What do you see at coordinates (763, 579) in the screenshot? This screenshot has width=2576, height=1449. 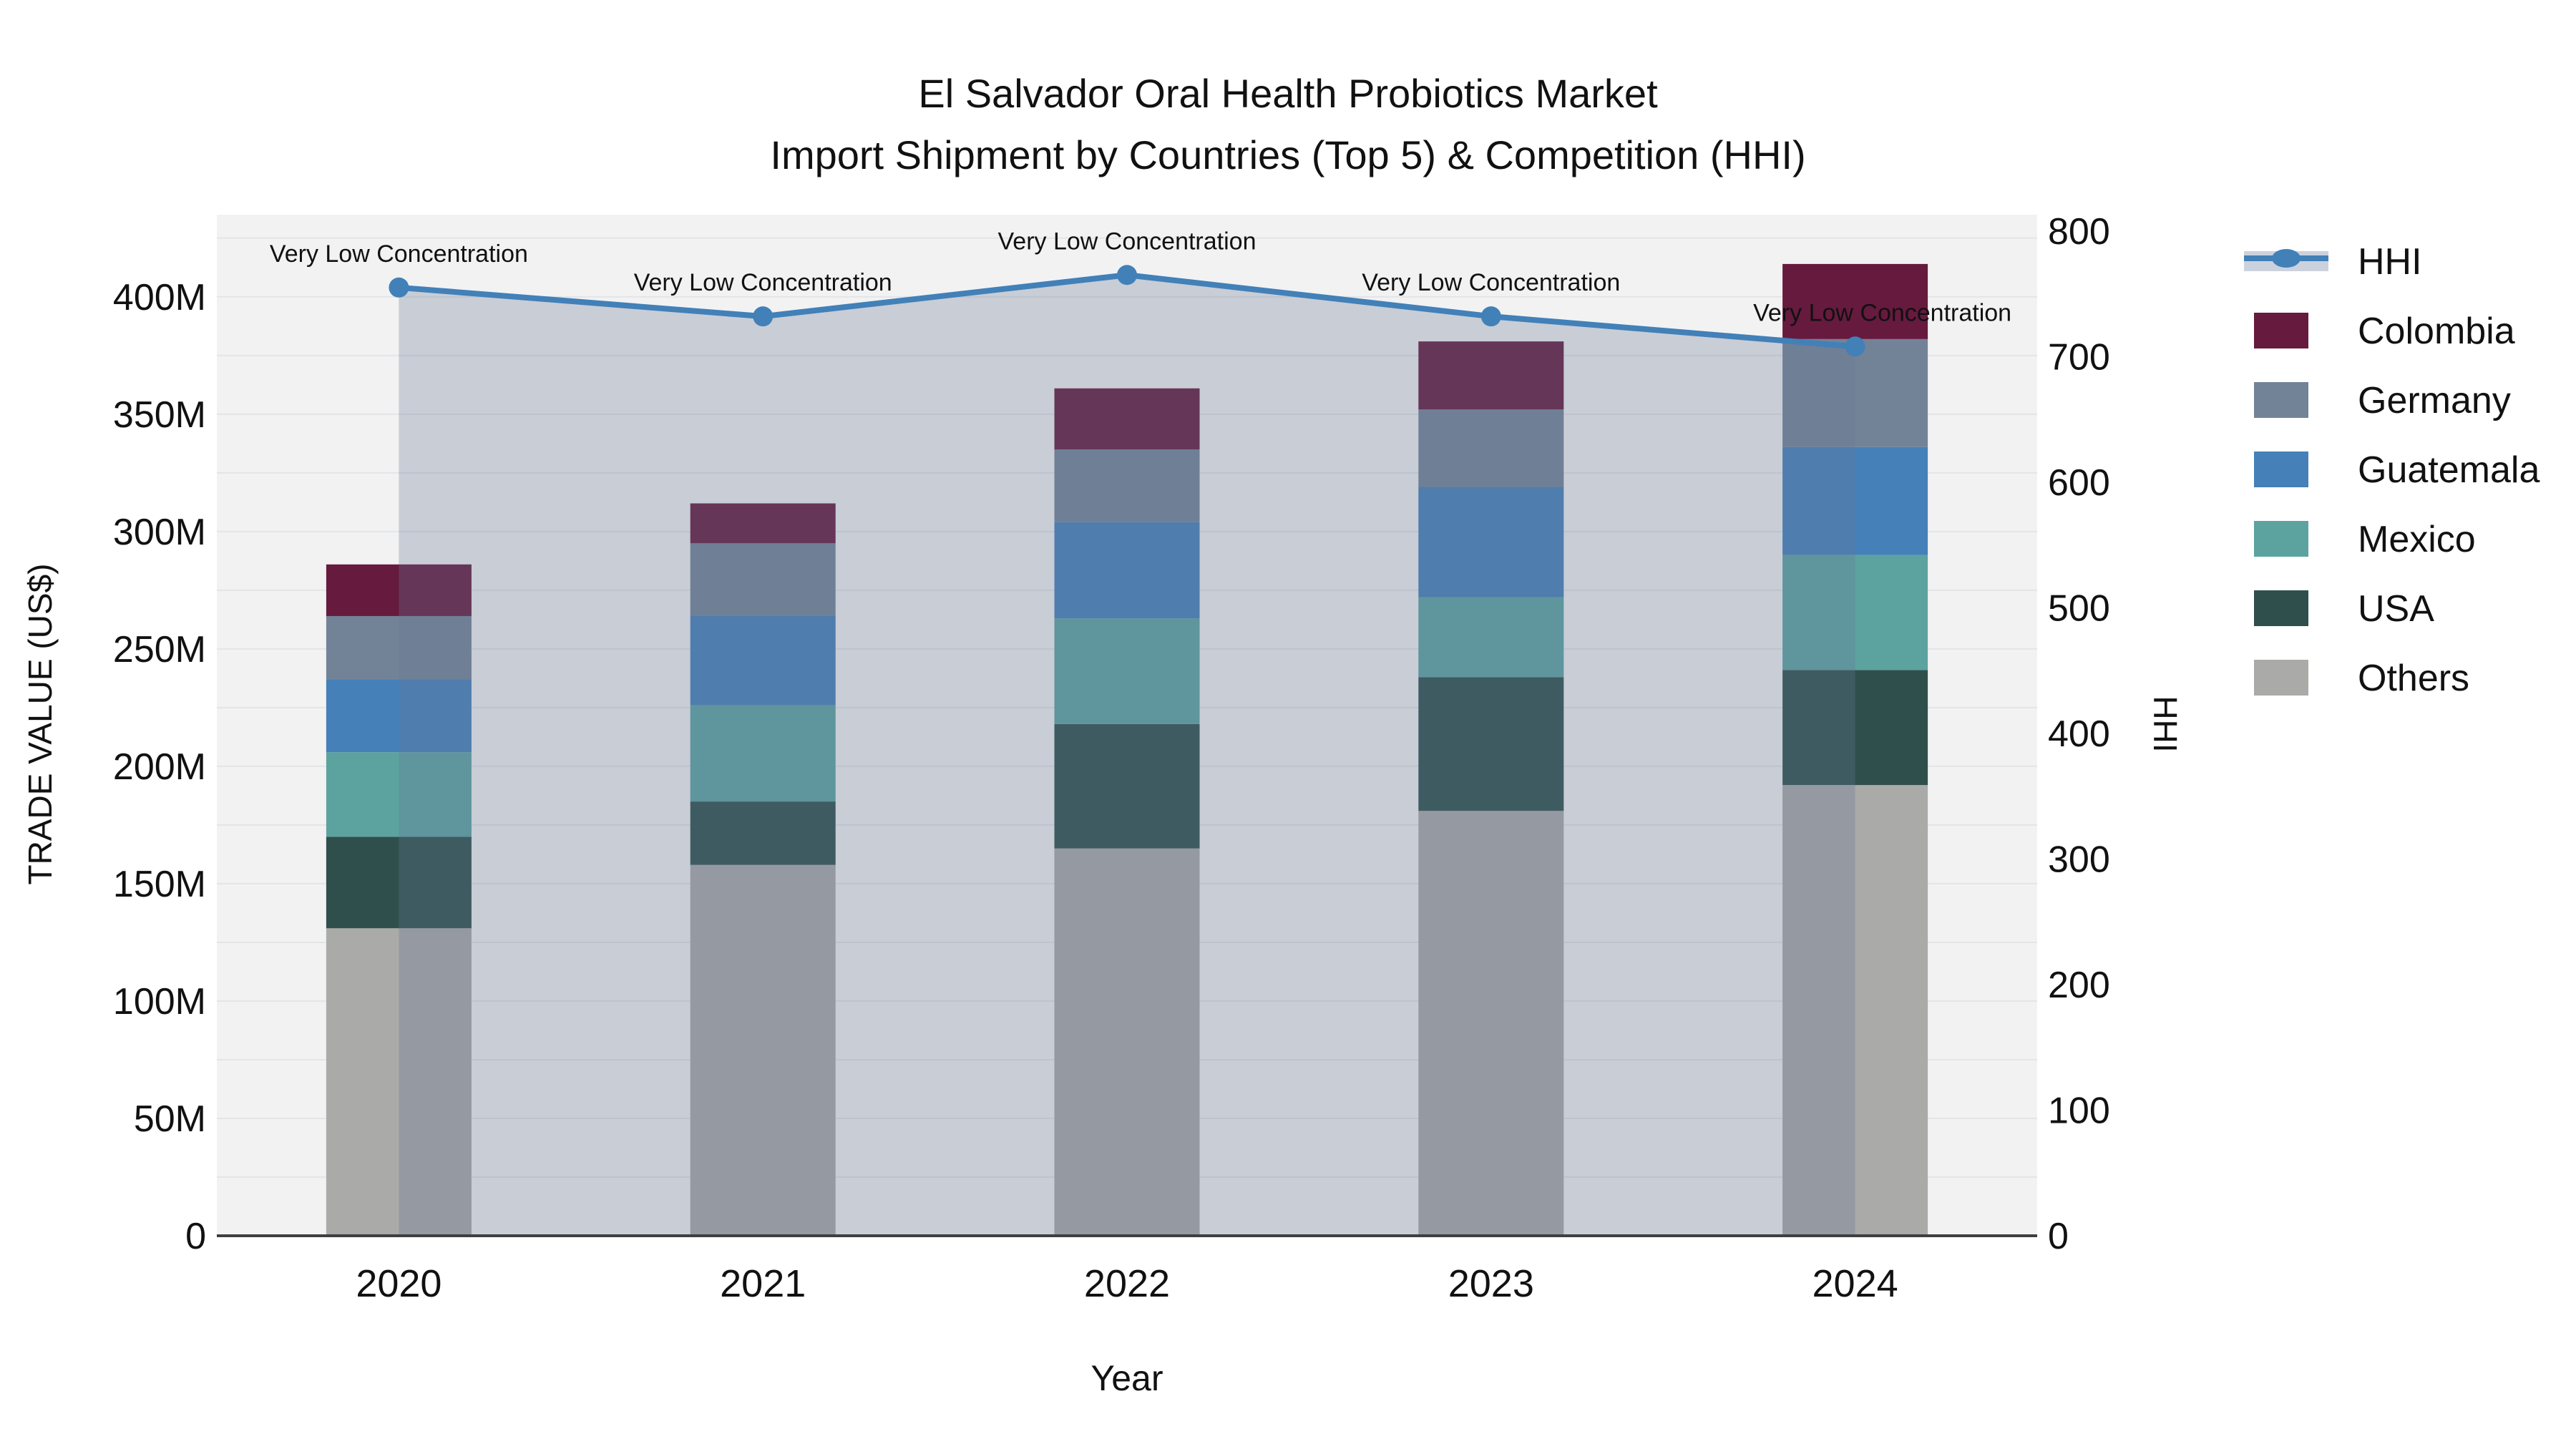 I see `bar-segment-germany-2021` at bounding box center [763, 579].